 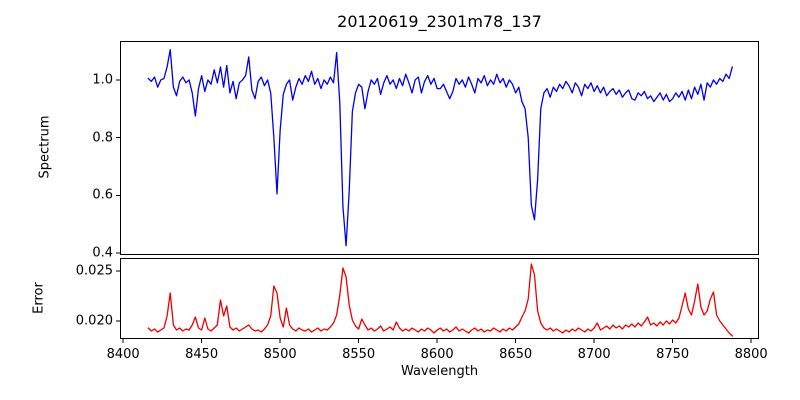 What do you see at coordinates (673, 354) in the screenshot?
I see `x-tick-label: 8750` at bounding box center [673, 354].